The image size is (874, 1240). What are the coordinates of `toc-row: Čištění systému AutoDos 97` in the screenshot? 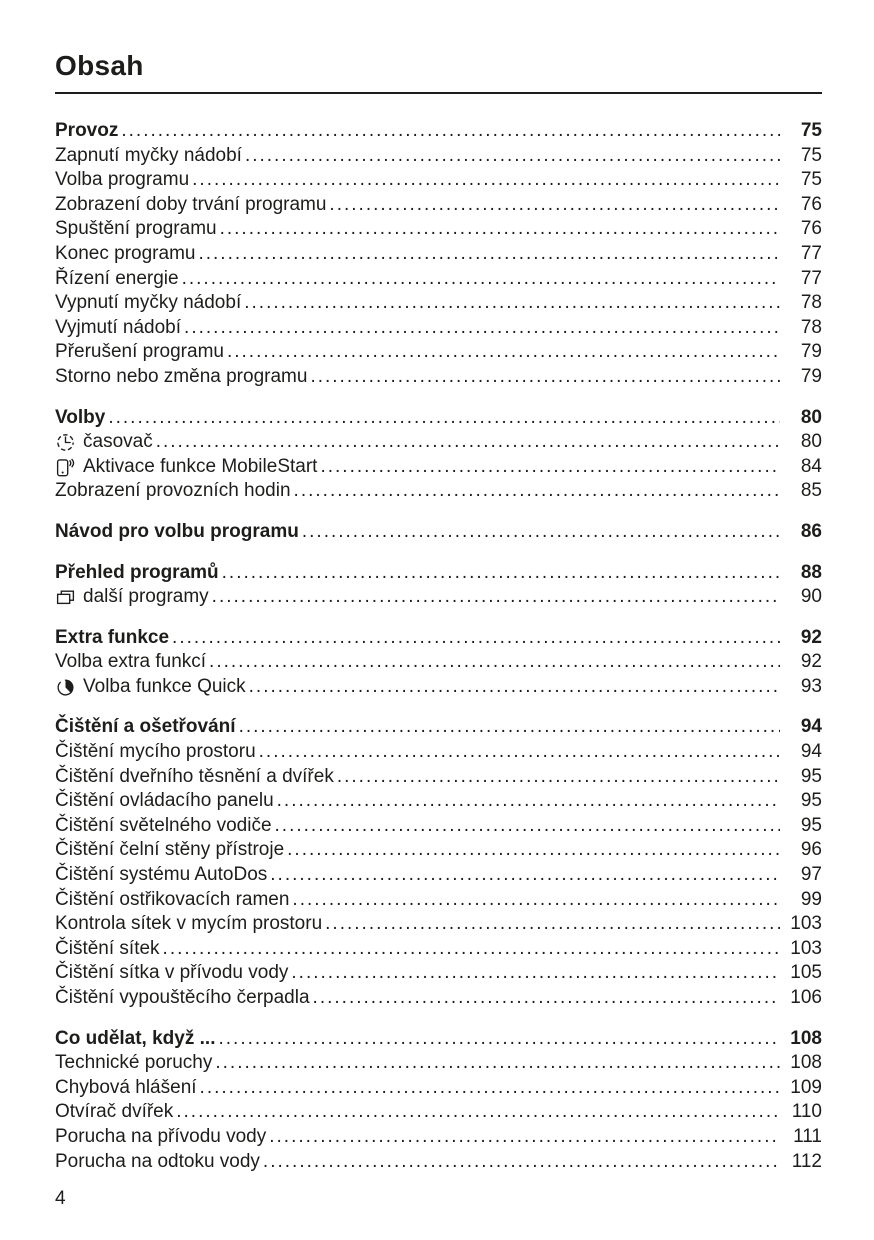 It's located at (438, 875).